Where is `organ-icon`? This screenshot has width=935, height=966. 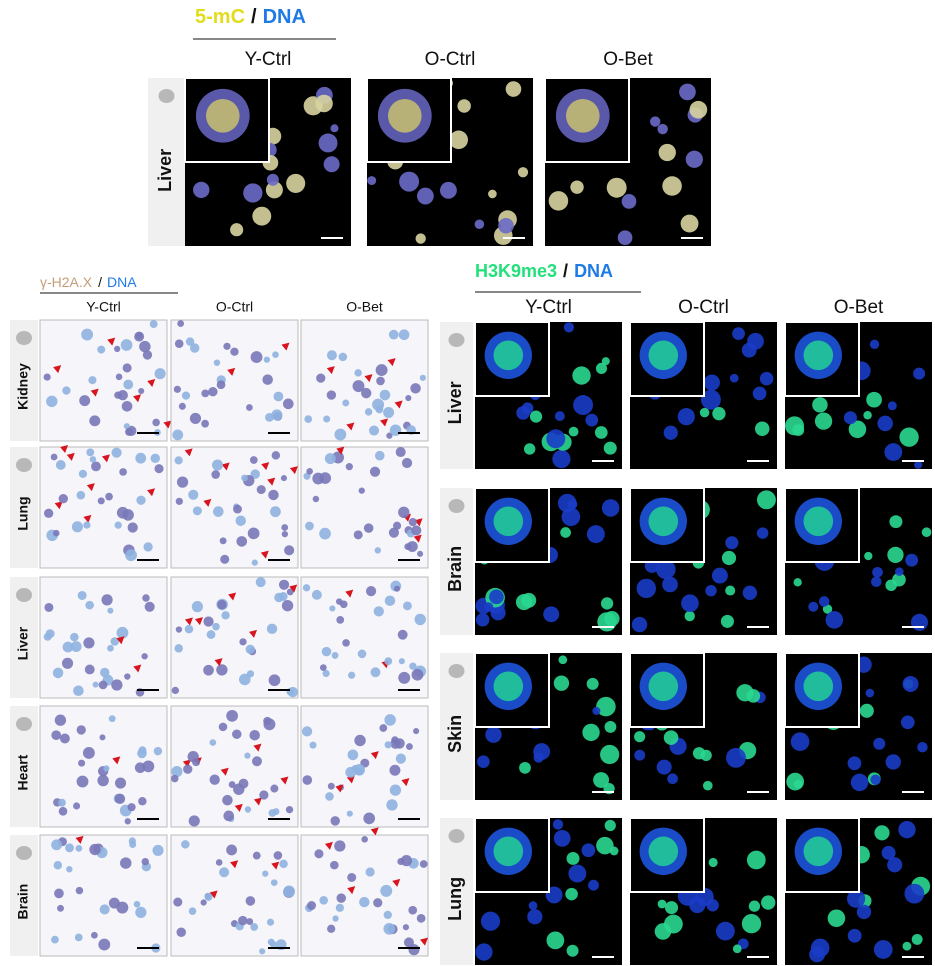 organ-icon is located at coordinates (456, 836).